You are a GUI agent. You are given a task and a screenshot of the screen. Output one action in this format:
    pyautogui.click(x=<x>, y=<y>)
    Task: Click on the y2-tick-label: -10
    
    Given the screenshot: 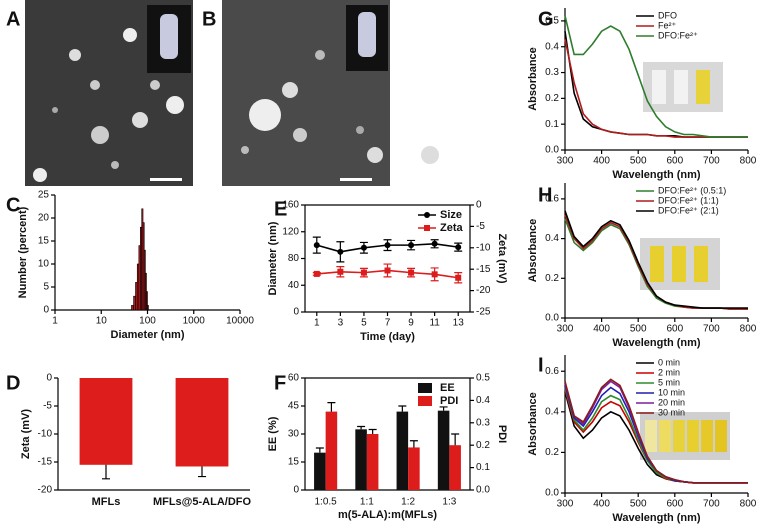 What is the action you would take?
    pyautogui.click(x=483, y=247)
    